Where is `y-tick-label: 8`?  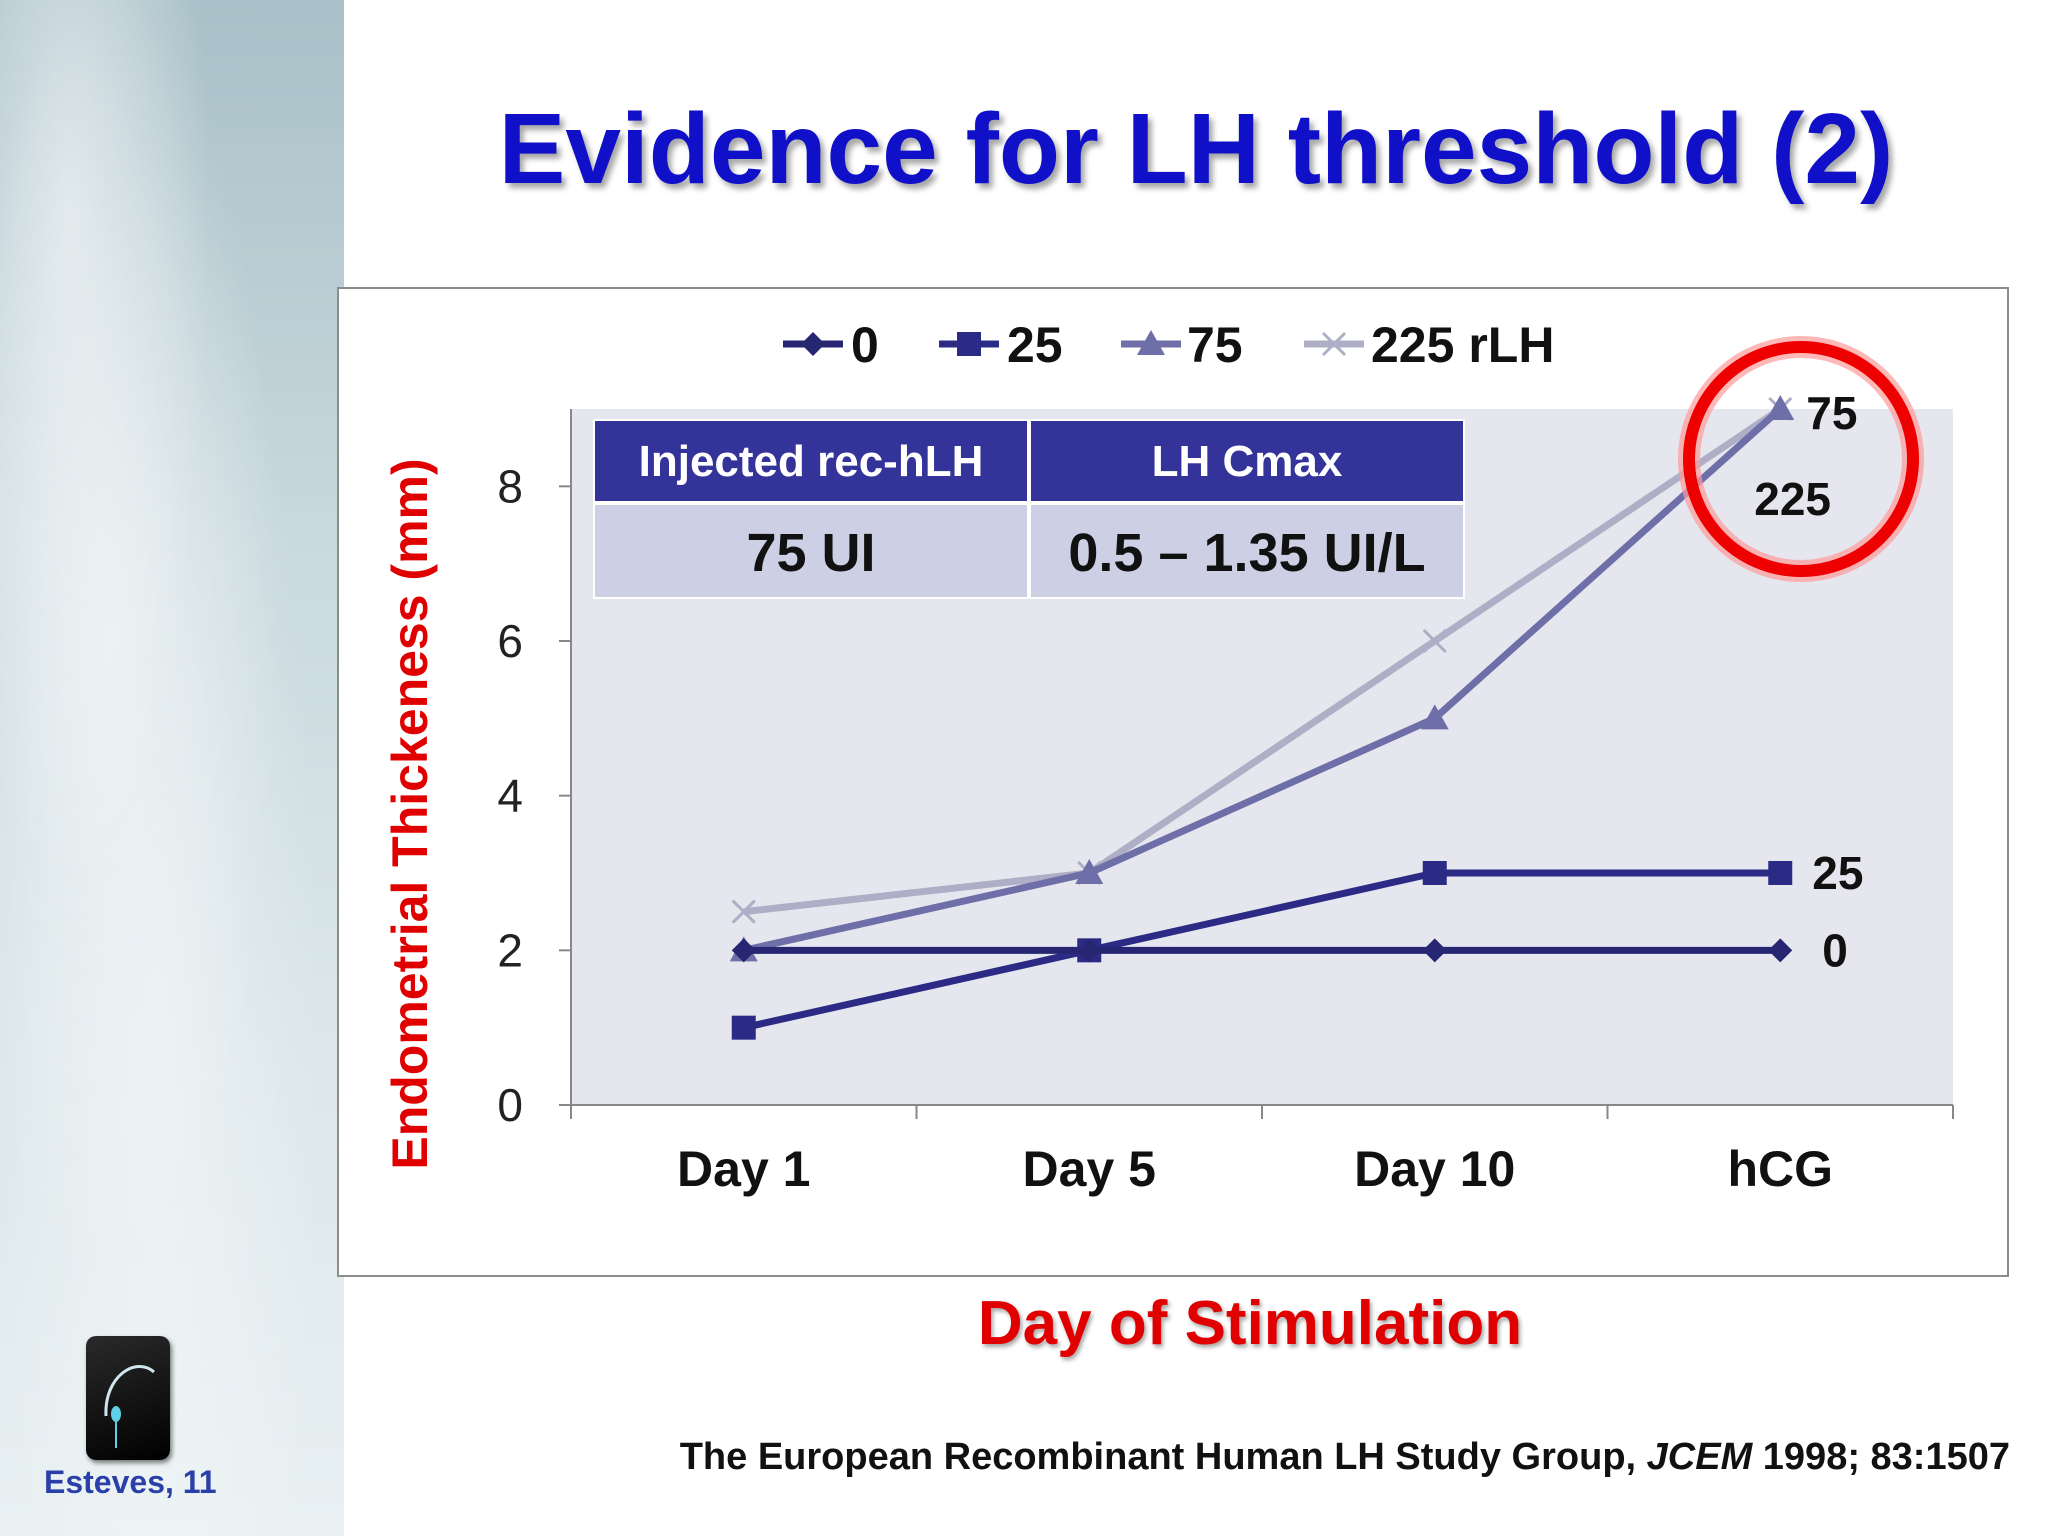
y-tick-label: 8 is located at coordinates (510, 486).